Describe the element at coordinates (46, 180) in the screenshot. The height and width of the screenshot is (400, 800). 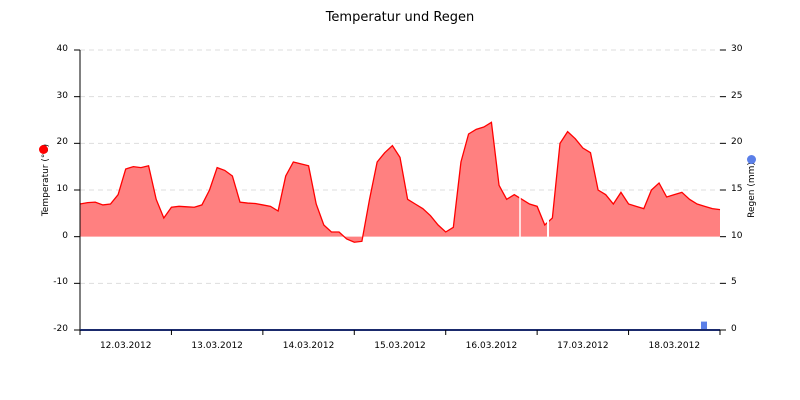
I see `y-axis-left-label: Temperatur (°C)` at that location.